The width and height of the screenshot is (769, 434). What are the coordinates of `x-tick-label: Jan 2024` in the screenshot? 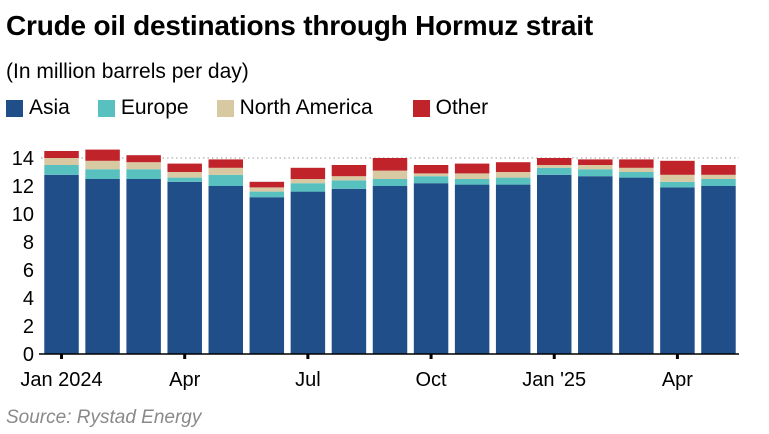 It's located at (61, 380).